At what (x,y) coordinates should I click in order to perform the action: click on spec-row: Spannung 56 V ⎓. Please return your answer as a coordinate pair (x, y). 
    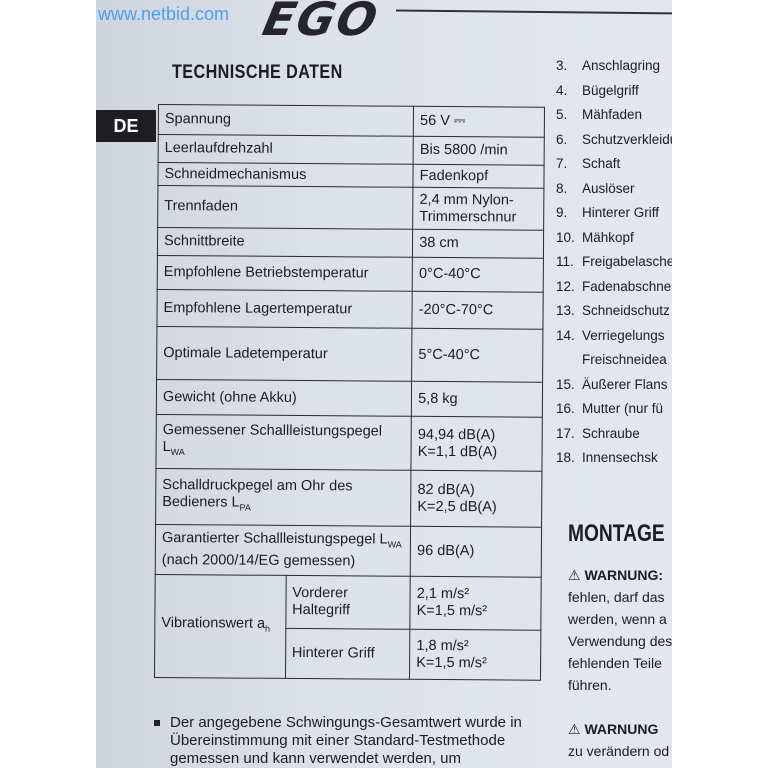
    Looking at the image, I should click on (351, 121).